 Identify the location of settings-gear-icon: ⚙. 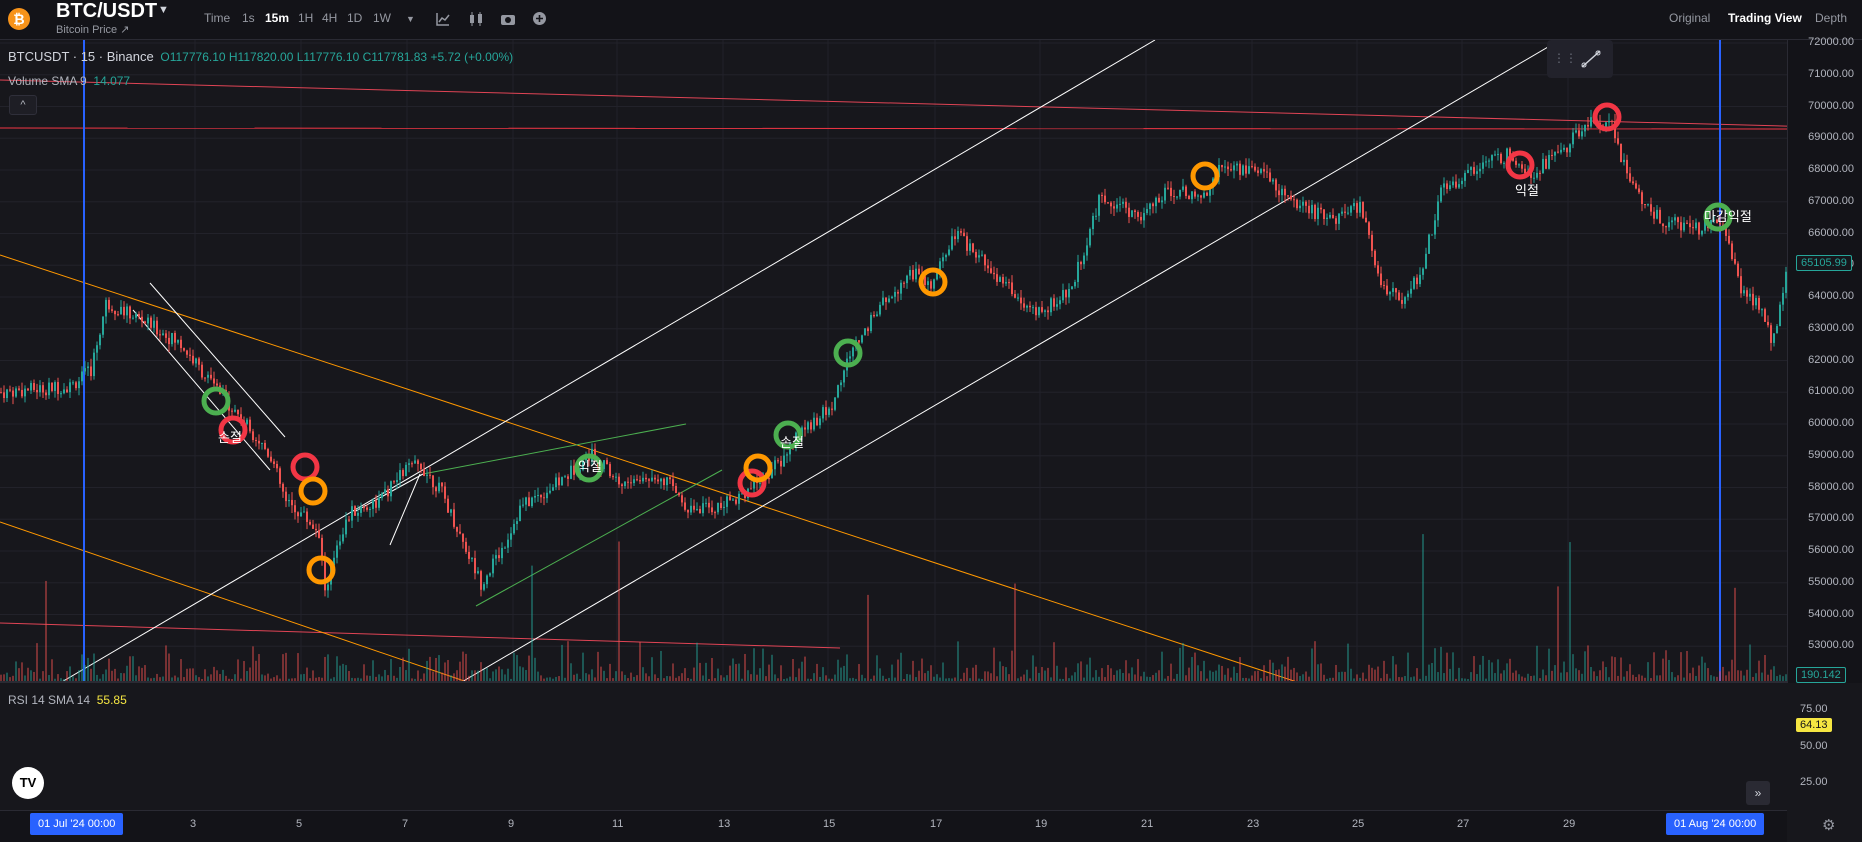
(1829, 825).